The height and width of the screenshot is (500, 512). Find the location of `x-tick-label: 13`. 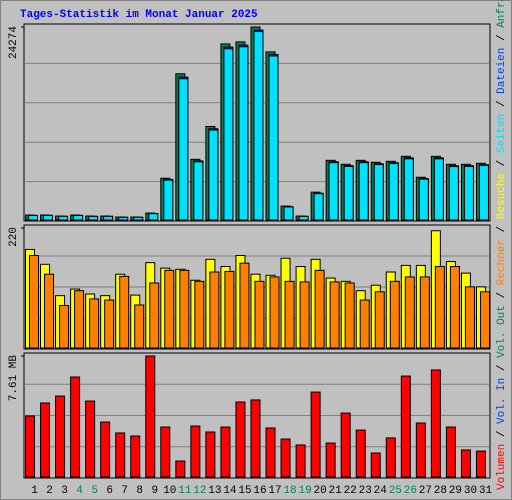

x-tick-label: 13 is located at coordinates (214, 491).